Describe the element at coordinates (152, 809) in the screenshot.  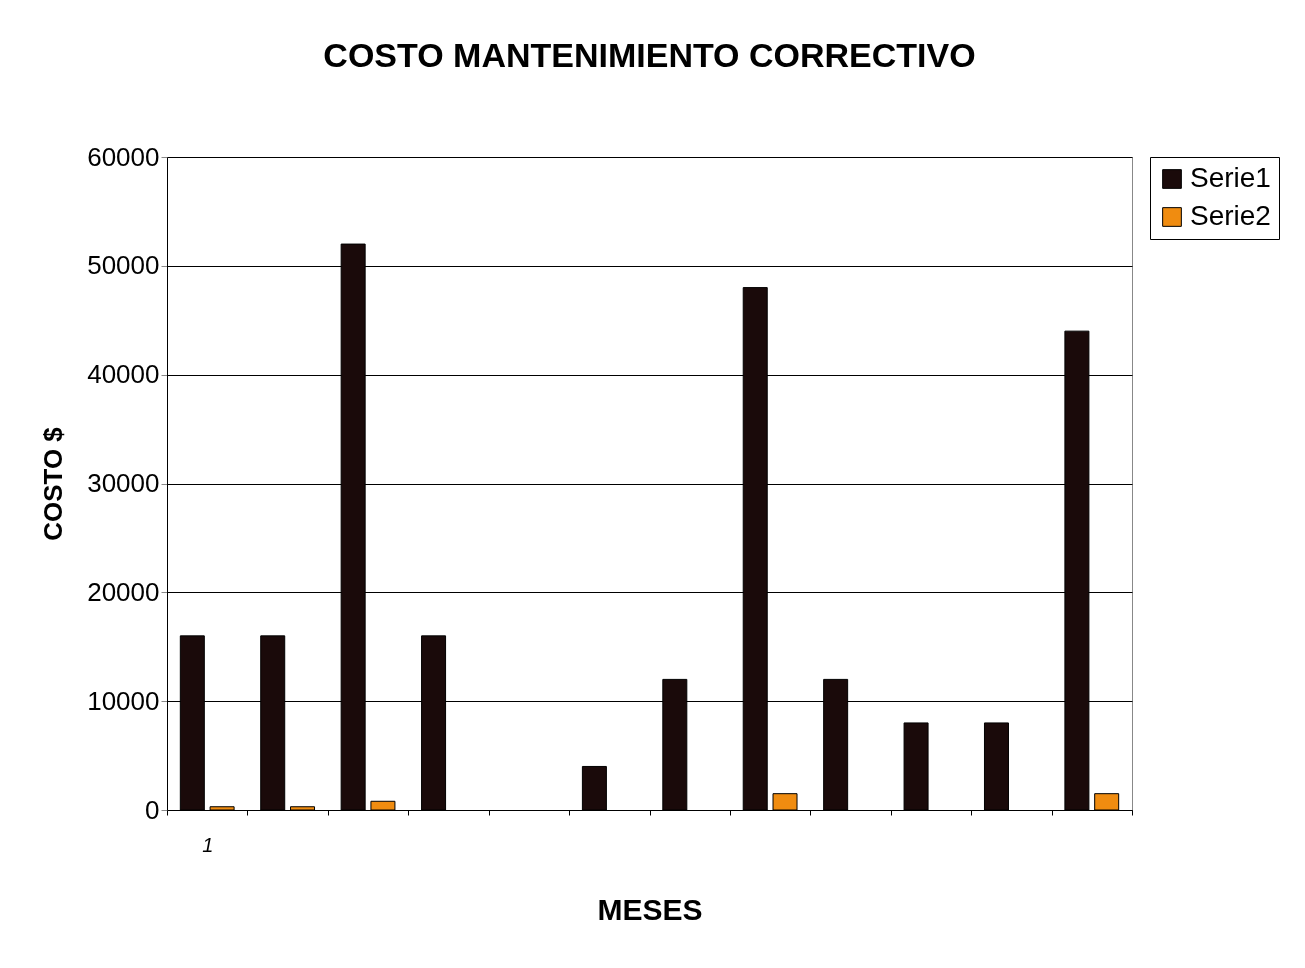
I see `y-tick-label: 0` at that location.